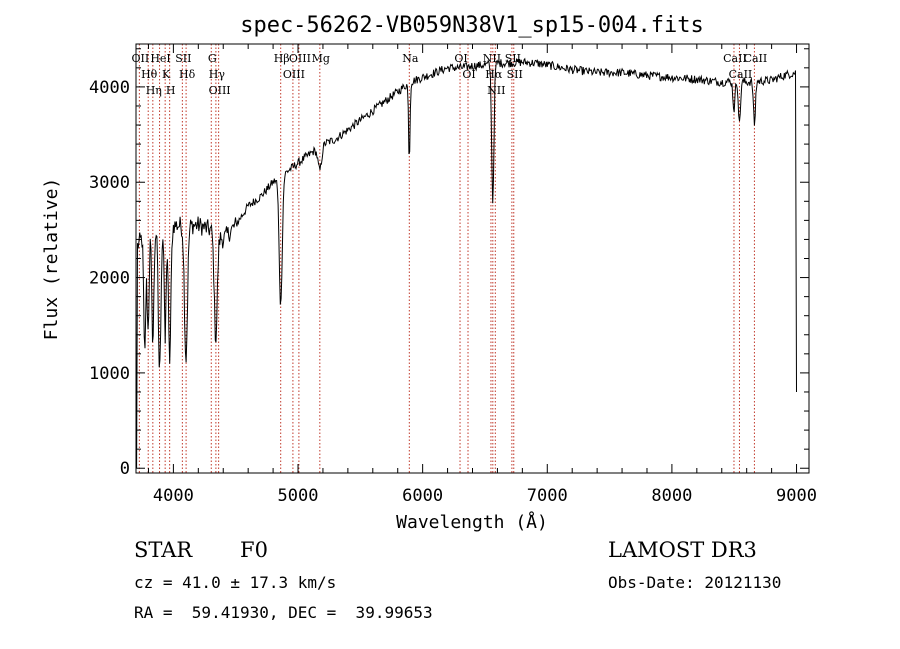 The width and height of the screenshot is (900, 649). Describe the element at coordinates (235, 582) in the screenshot. I see `redshift-value: cz = 41.0 ± 17.3 km/s` at that location.